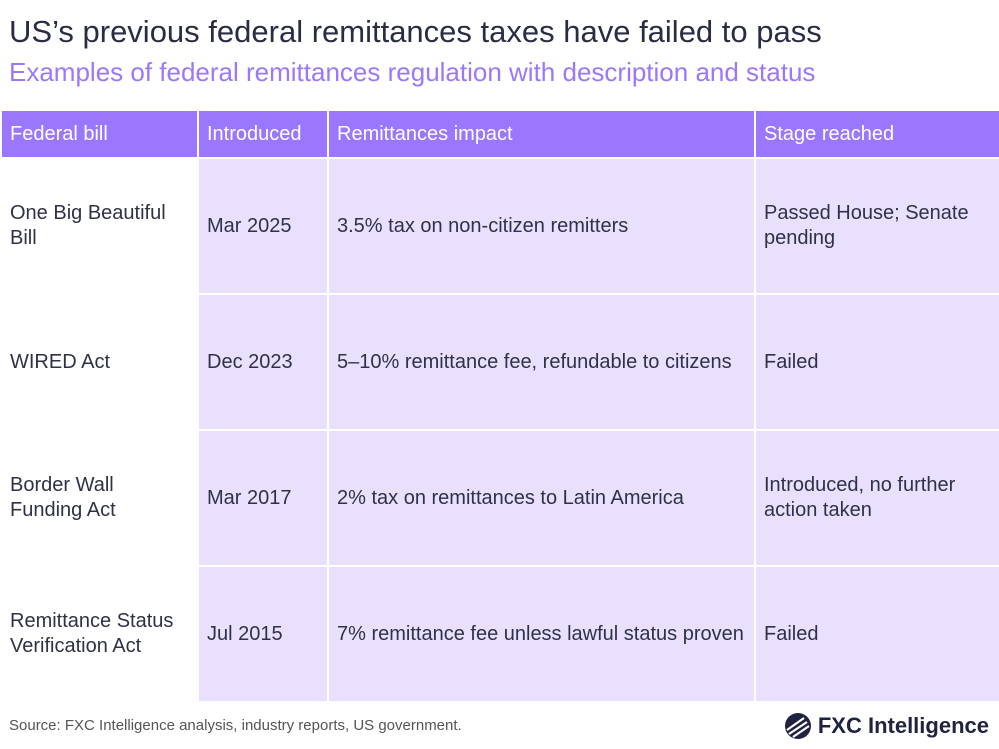  Describe the element at coordinates (263, 634) in the screenshot. I see `cell-introduced: Jul 2015` at that location.